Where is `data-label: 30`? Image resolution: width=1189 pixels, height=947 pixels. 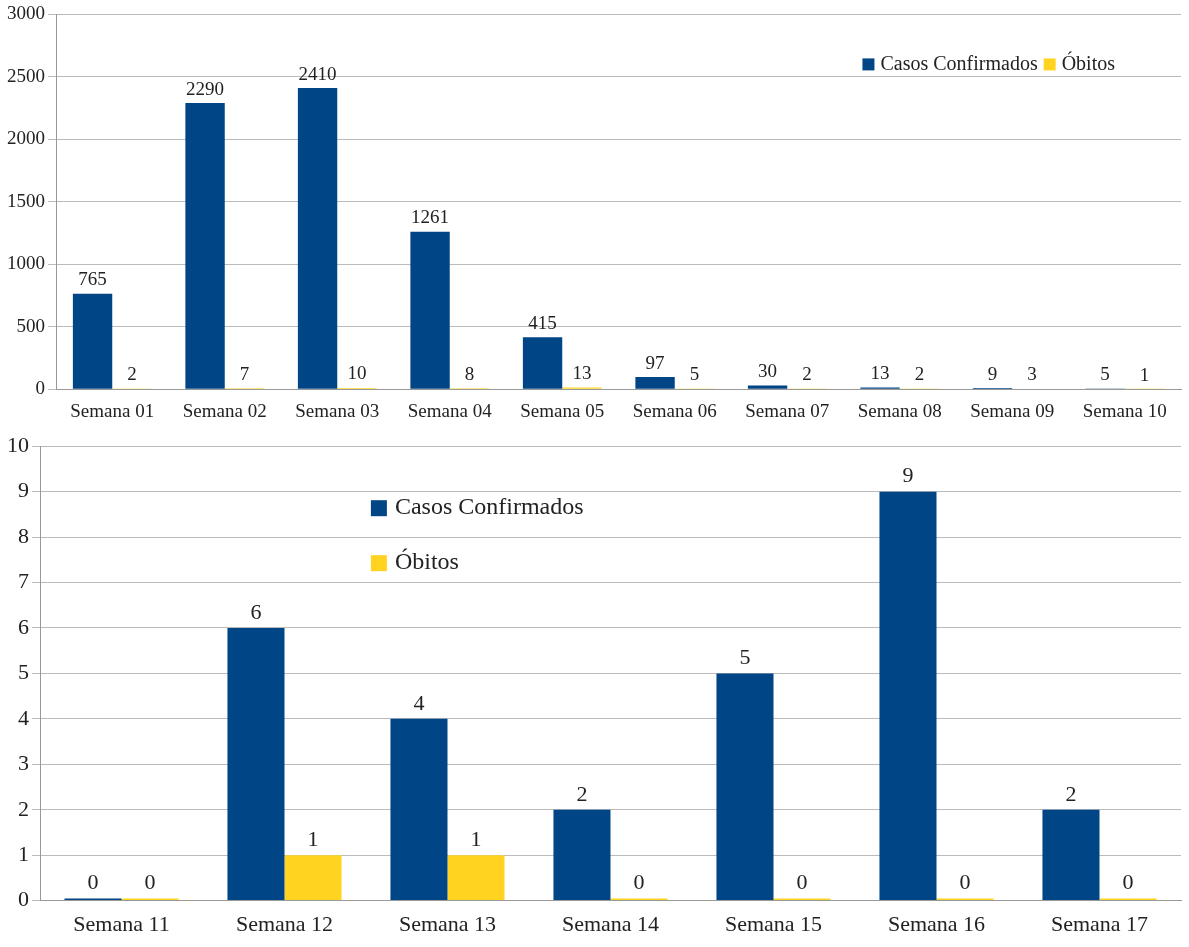
data-label: 30 is located at coordinates (768, 370).